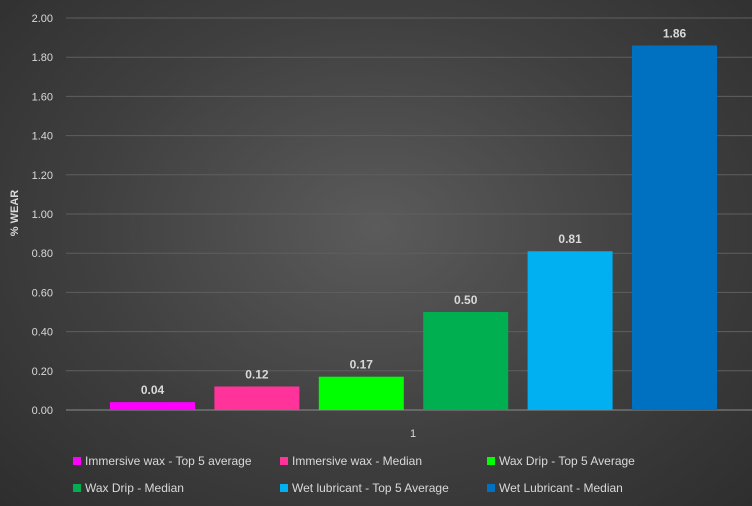 The height and width of the screenshot is (506, 752). What do you see at coordinates (362, 365) in the screenshot?
I see `data-label: 0.17` at bounding box center [362, 365].